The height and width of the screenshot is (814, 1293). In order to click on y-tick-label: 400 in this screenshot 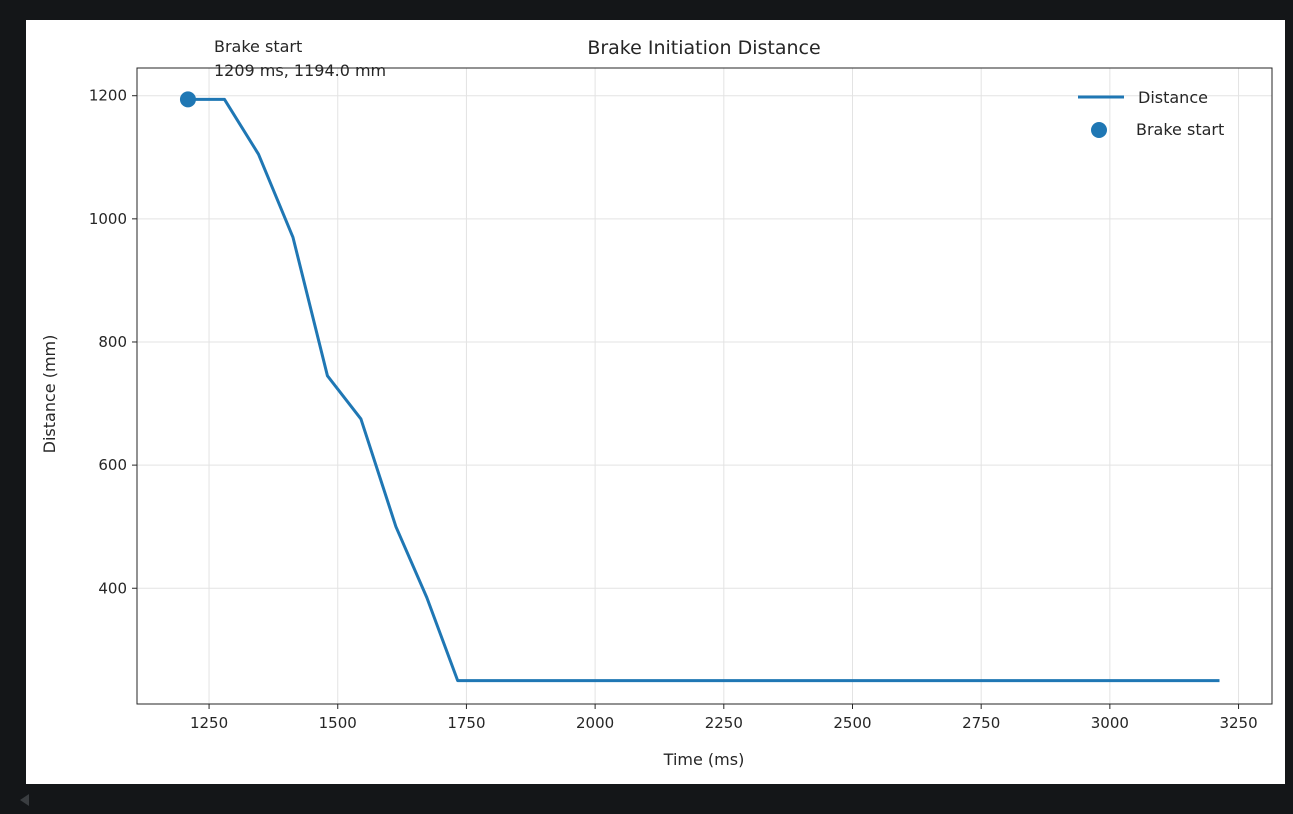, I will do `click(112, 588)`.